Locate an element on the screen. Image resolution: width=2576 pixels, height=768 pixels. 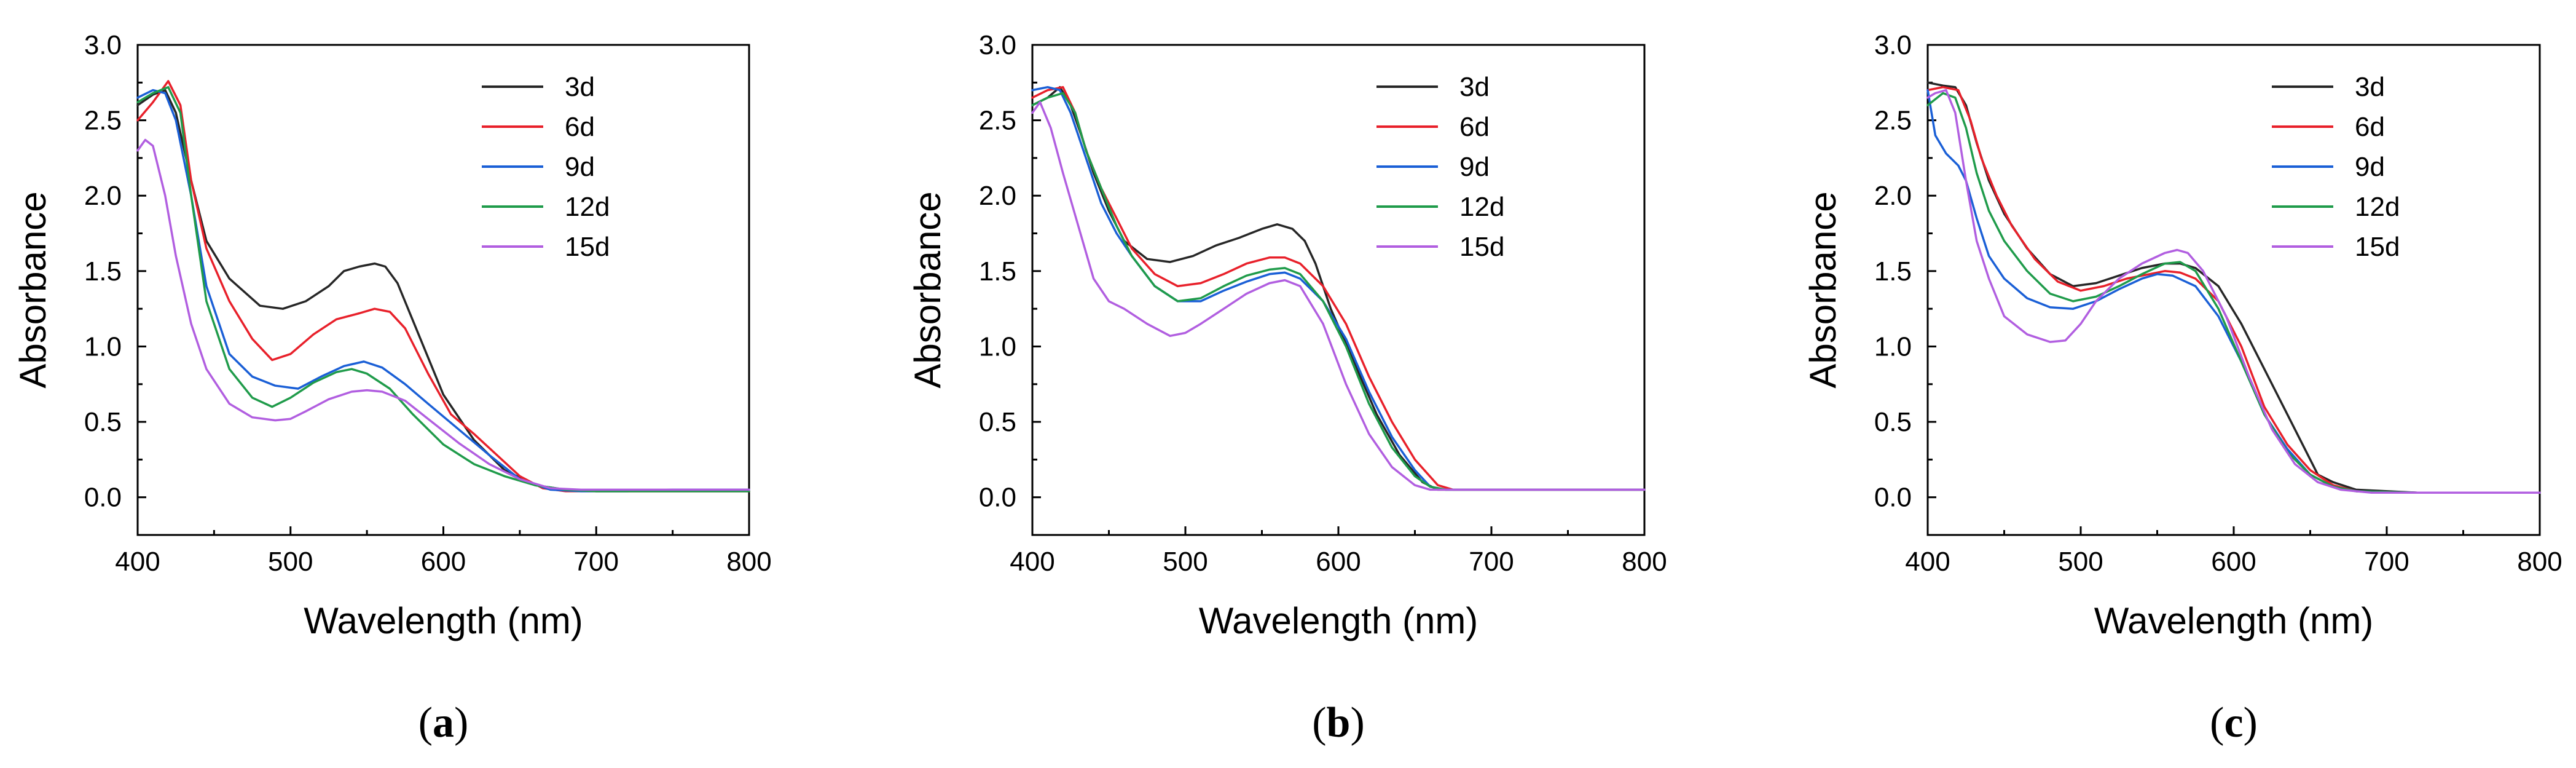
panel-c-series-line-15d is located at coordinates (2233, 291).